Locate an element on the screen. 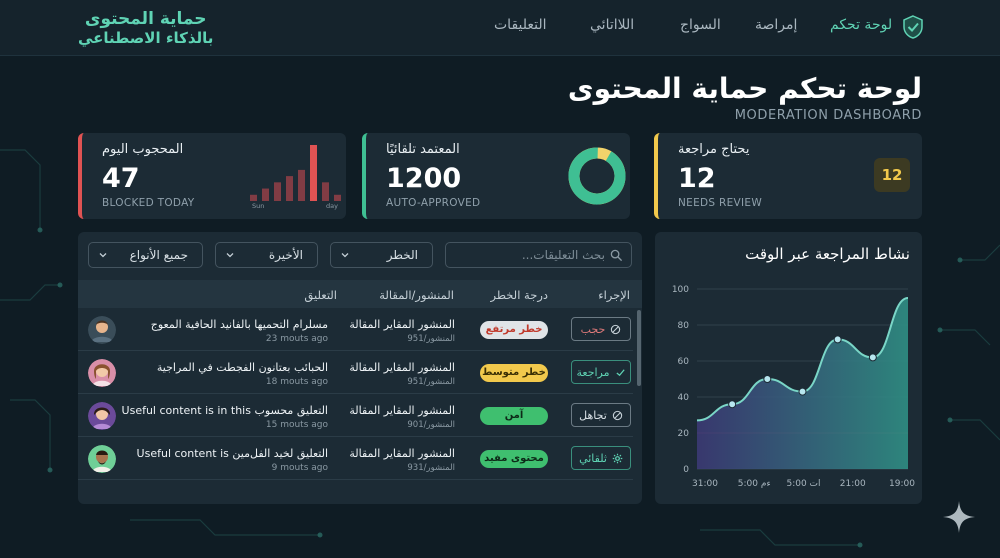  gear-icon is located at coordinates (617, 458).